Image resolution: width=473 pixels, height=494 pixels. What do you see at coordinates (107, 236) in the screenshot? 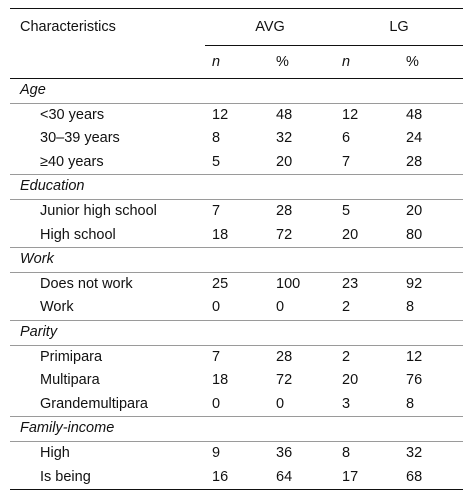
I see `row-label: High school` at bounding box center [107, 236].